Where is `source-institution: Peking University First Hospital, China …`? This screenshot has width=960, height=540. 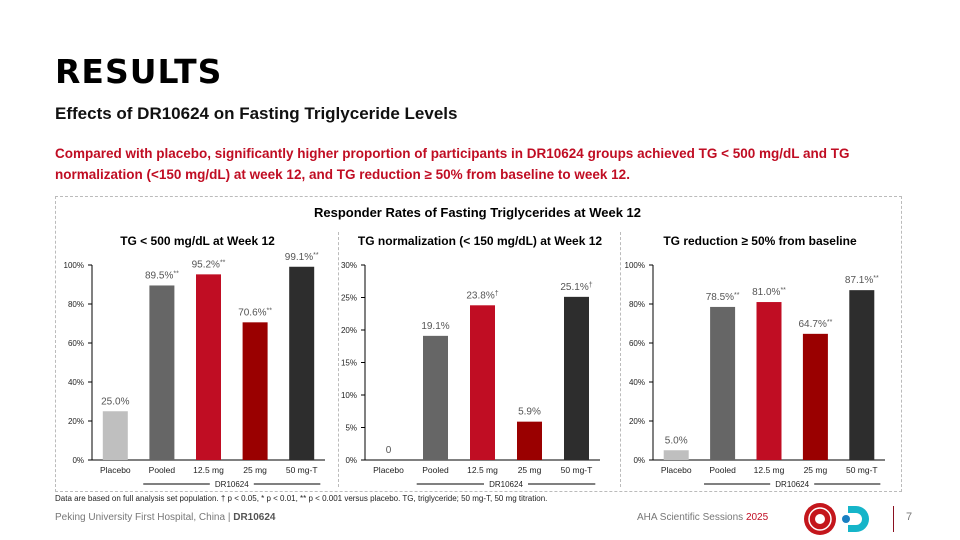
source-institution: Peking University First Hospital, China … is located at coordinates (144, 517).